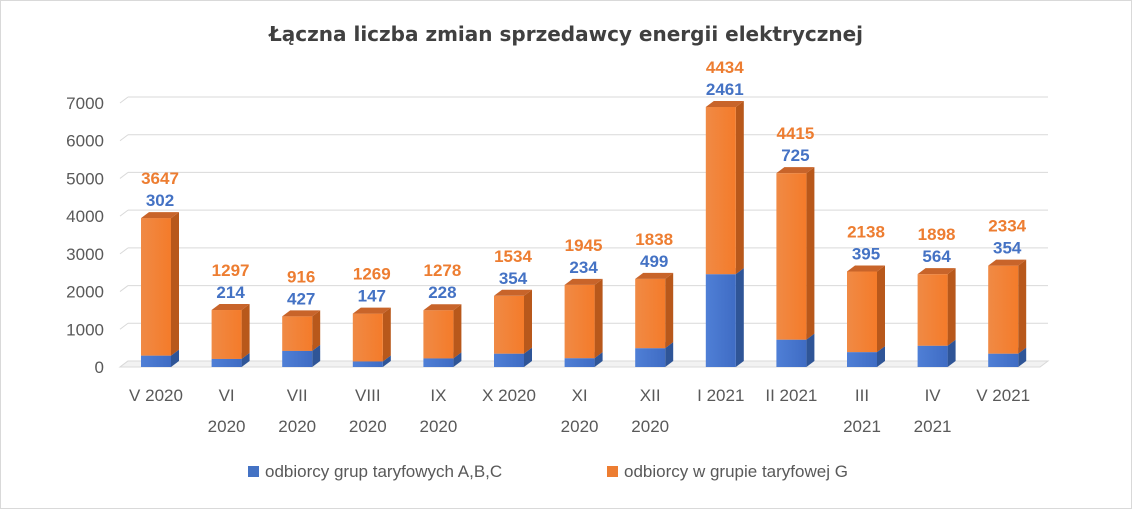 The height and width of the screenshot is (509, 1132). Describe the element at coordinates (791, 395) in the screenshot. I see `x-tick-label: II 2021` at that location.